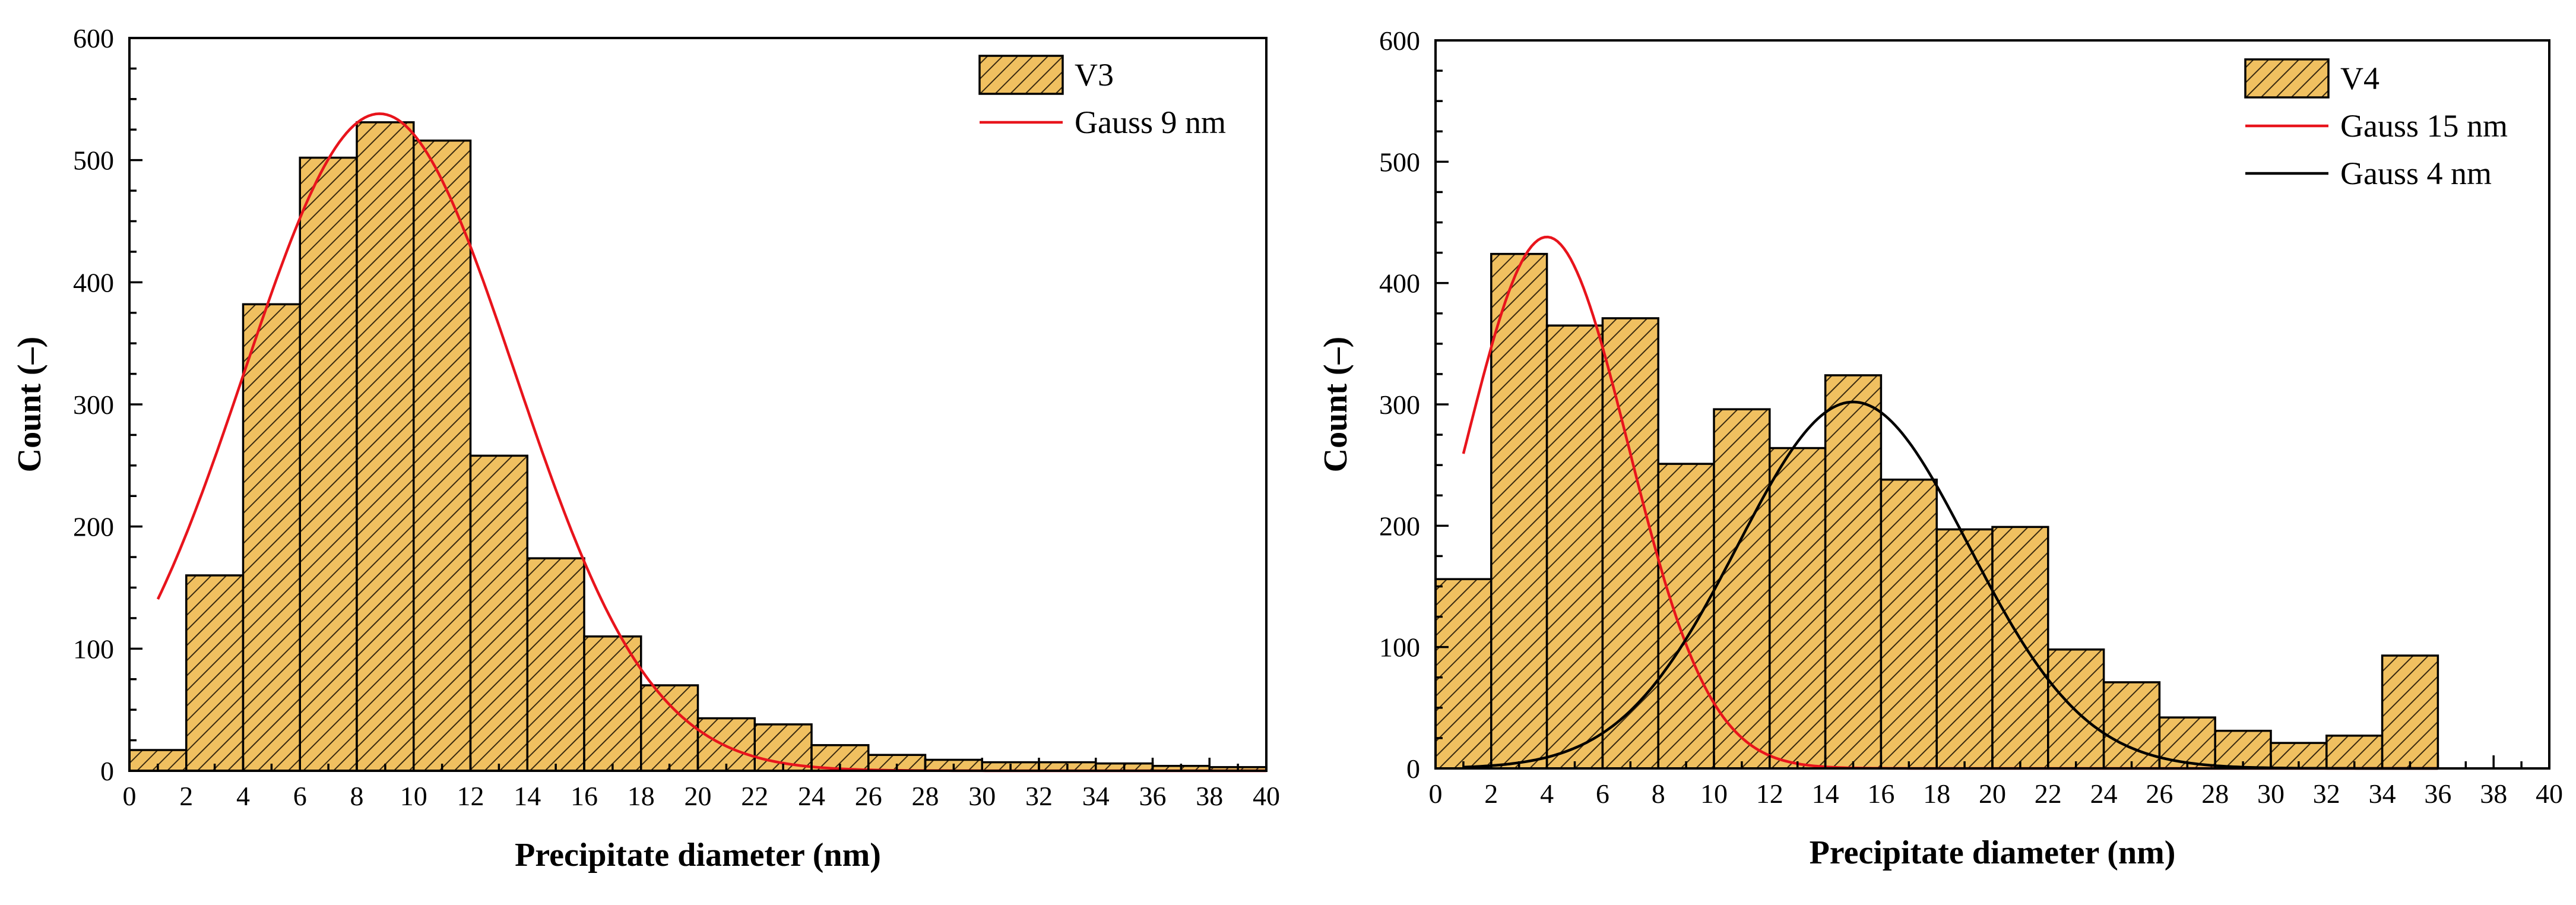  What do you see at coordinates (1151, 122) in the screenshot?
I see `legend-label: Gauss 9 nm` at bounding box center [1151, 122].